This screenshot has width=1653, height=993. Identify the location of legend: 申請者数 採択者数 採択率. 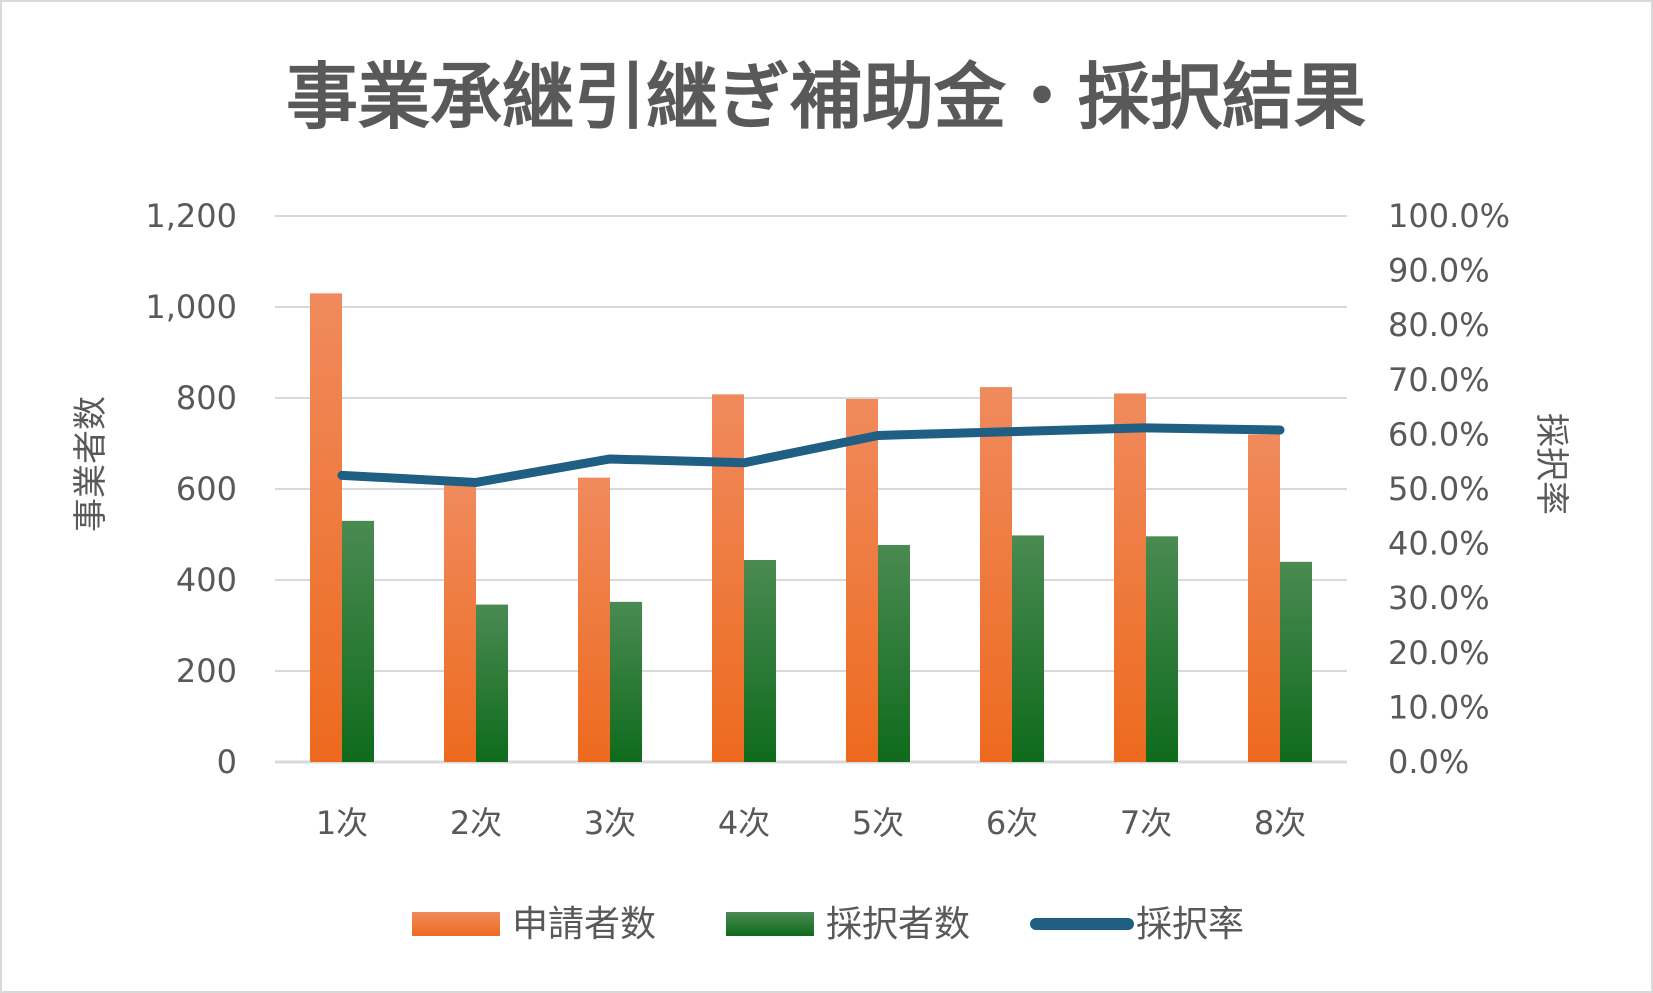
(828, 924).